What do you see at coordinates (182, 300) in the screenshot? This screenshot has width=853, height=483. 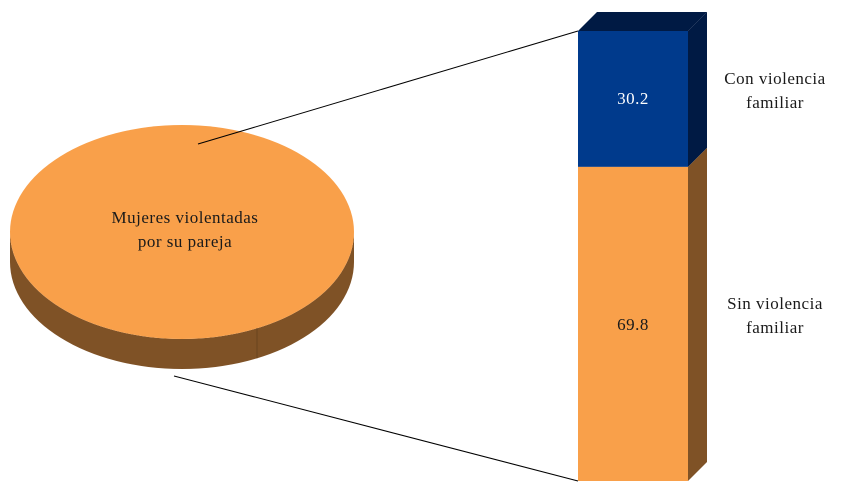 I see `pie-slice-side` at bounding box center [182, 300].